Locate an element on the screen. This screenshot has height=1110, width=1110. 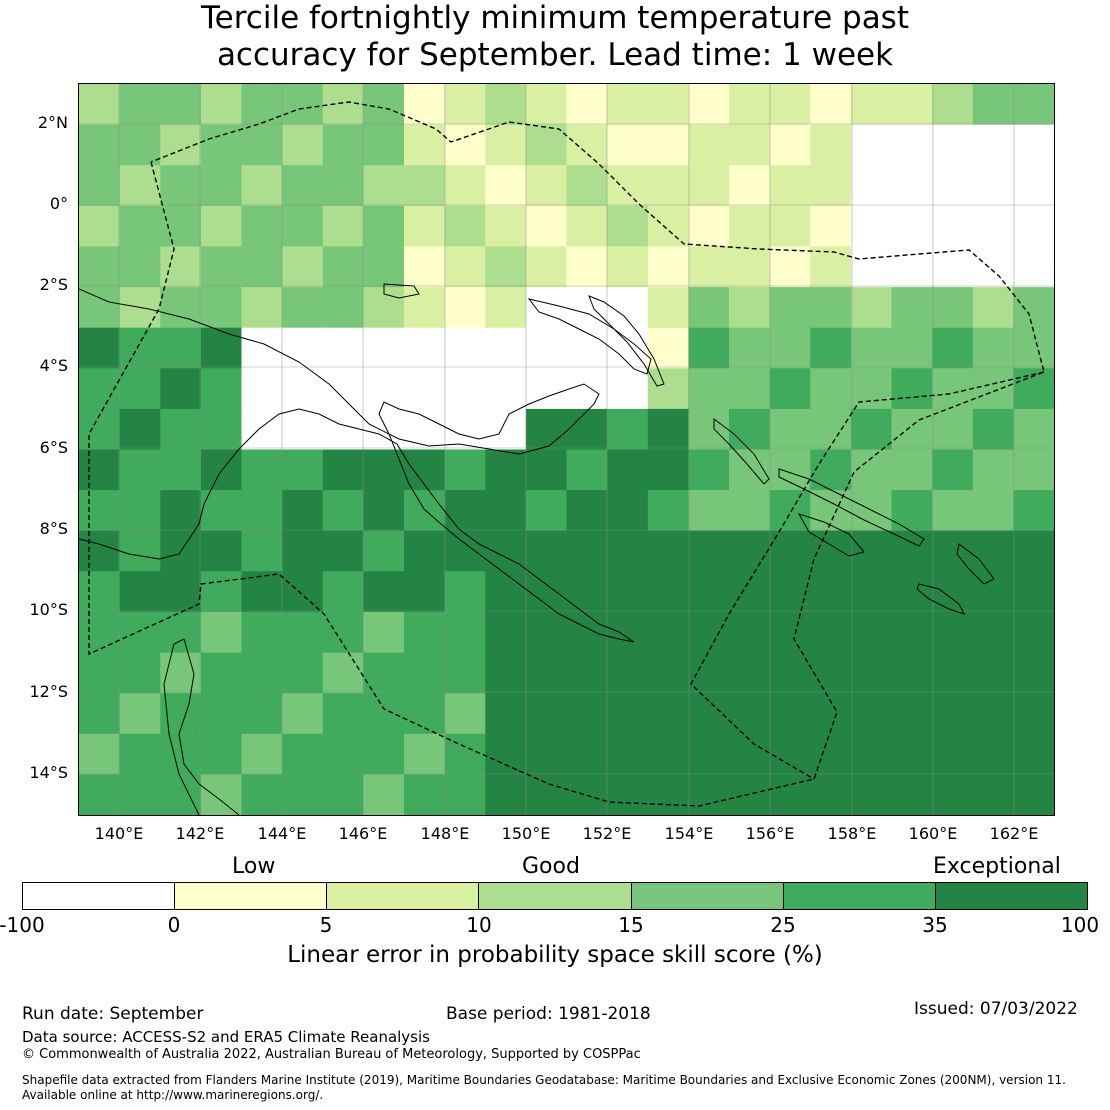
lat-label: 12°S is located at coordinates (48, 691).